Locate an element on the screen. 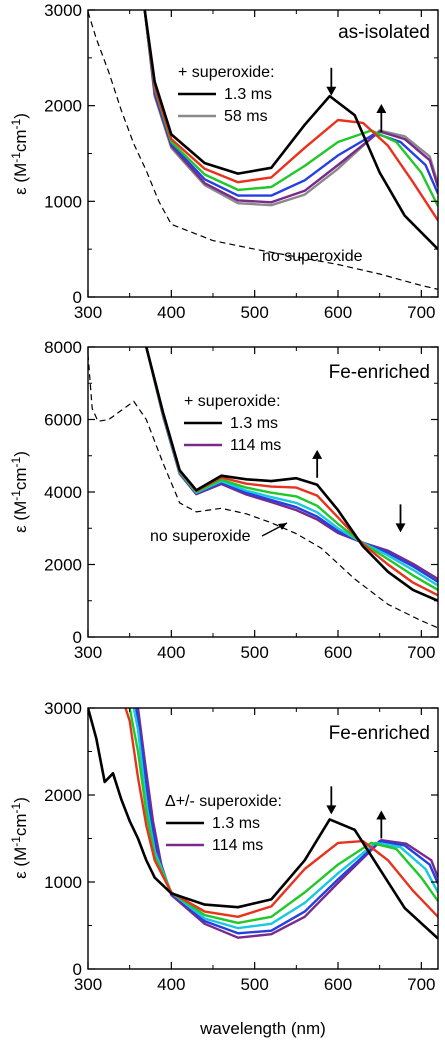 The height and width of the screenshot is (1050, 445). x-axis-label: wavelength (nm) is located at coordinates (262, 1028).